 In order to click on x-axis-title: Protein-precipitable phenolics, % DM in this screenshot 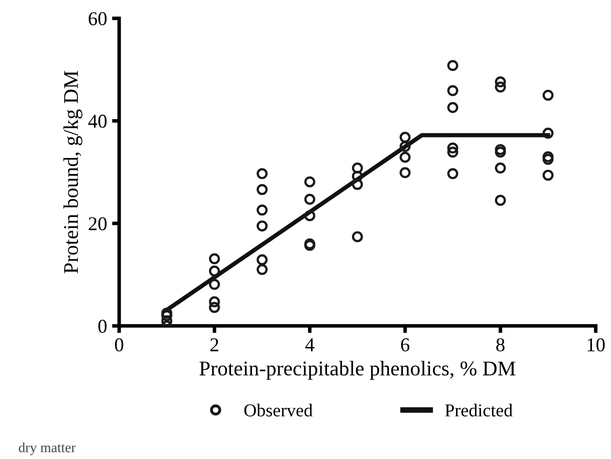, I will do `click(358, 370)`.